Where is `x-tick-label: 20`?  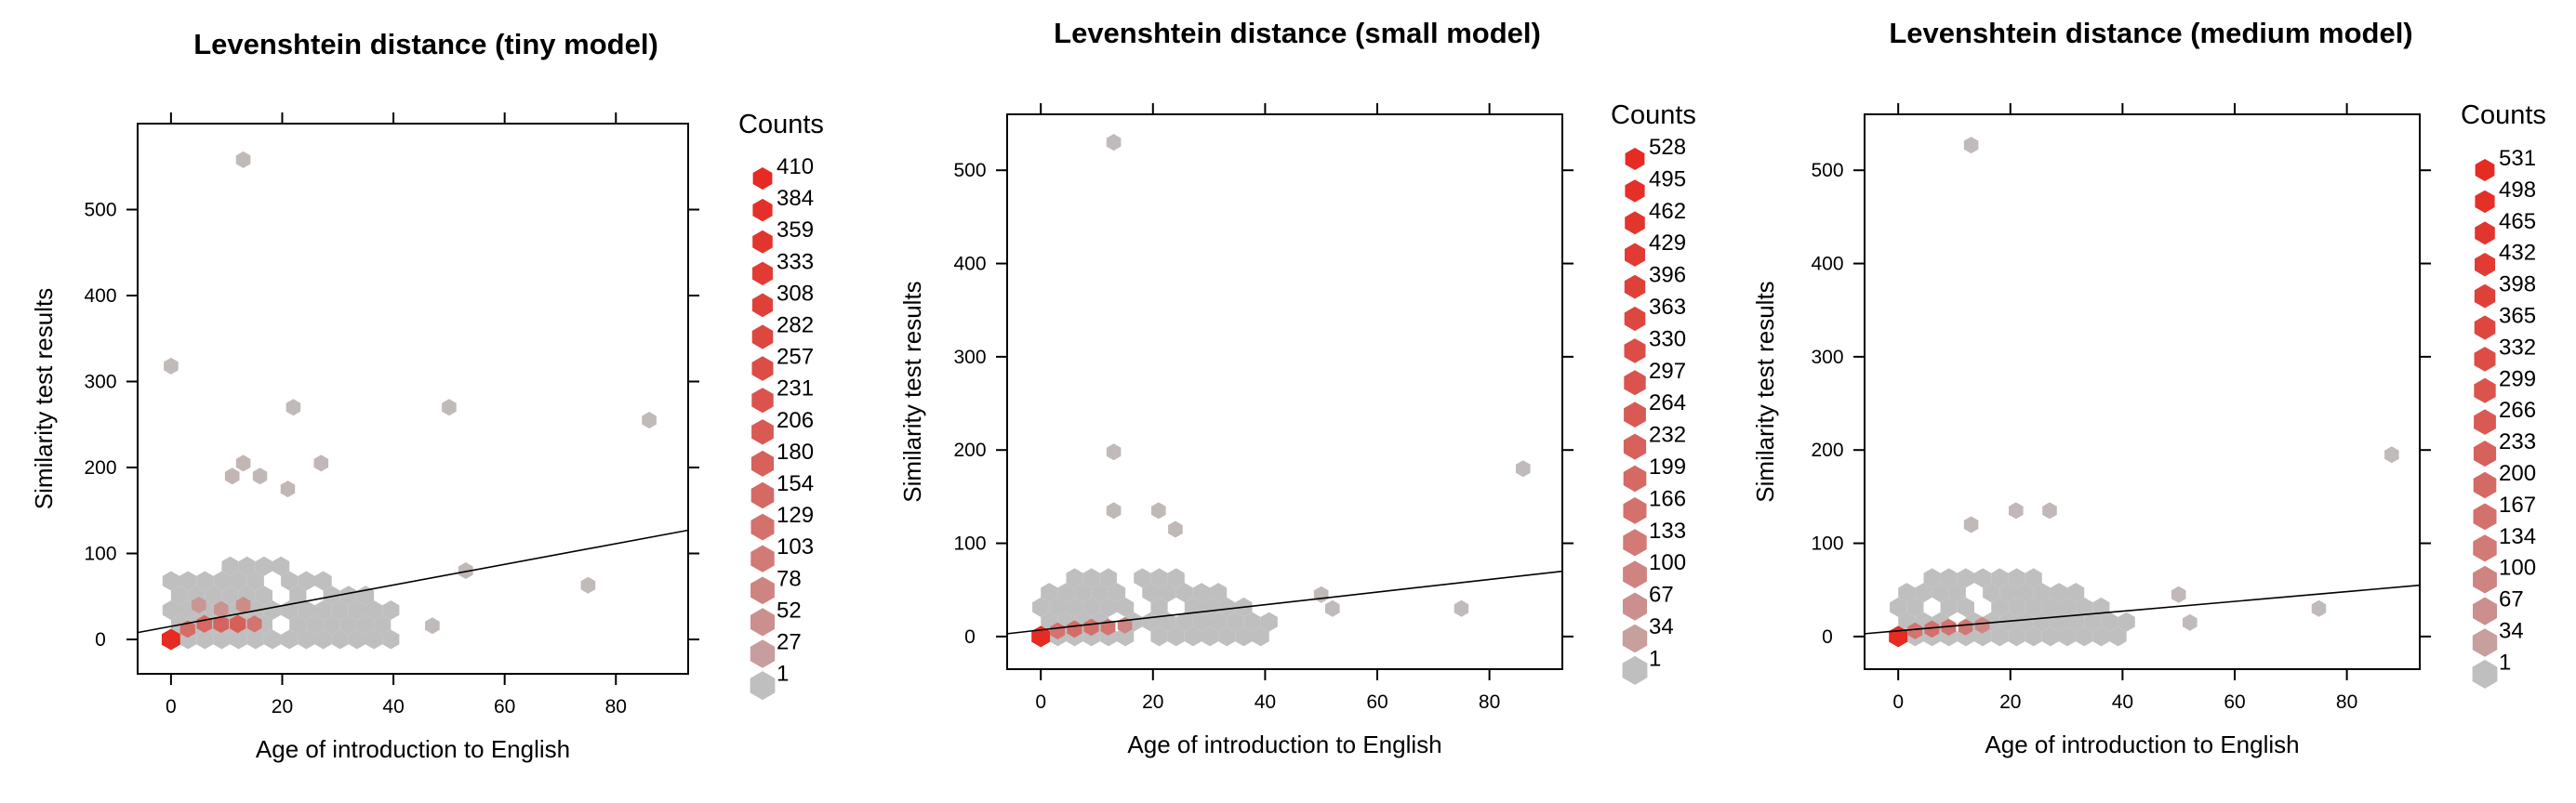 x-tick-label: 20 is located at coordinates (1152, 702).